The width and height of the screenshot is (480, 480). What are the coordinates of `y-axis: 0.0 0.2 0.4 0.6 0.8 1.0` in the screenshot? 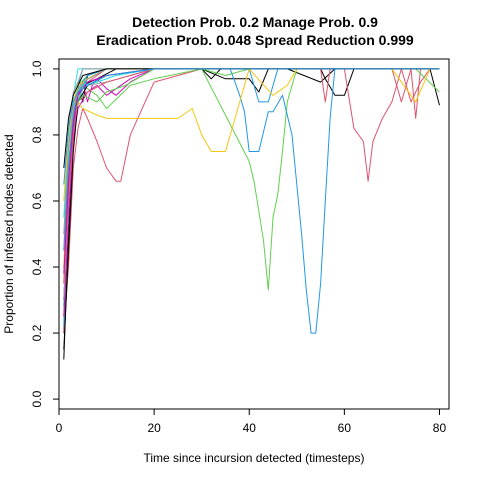 It's located at (45, 233).